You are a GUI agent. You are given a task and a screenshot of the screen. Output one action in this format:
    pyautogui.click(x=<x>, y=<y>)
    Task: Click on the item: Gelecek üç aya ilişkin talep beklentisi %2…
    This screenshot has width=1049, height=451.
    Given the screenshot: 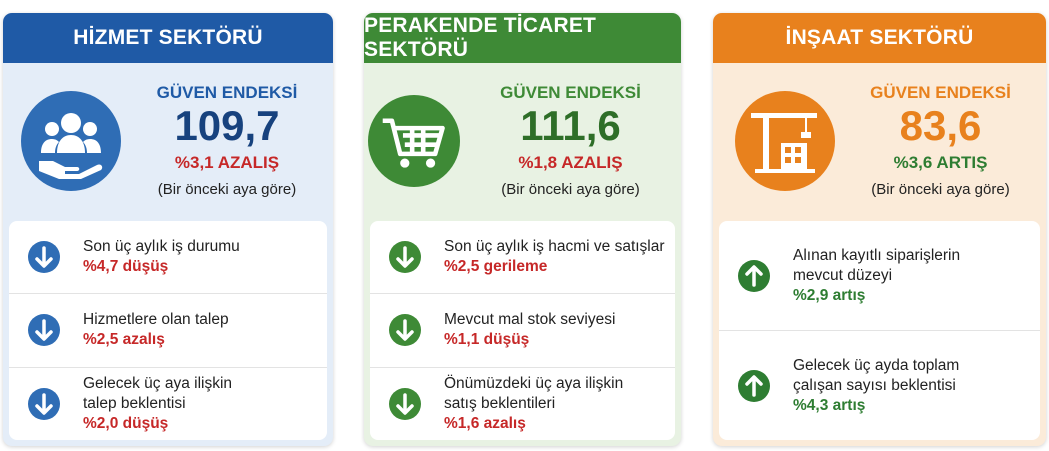 What is the action you would take?
    pyautogui.click(x=168, y=404)
    